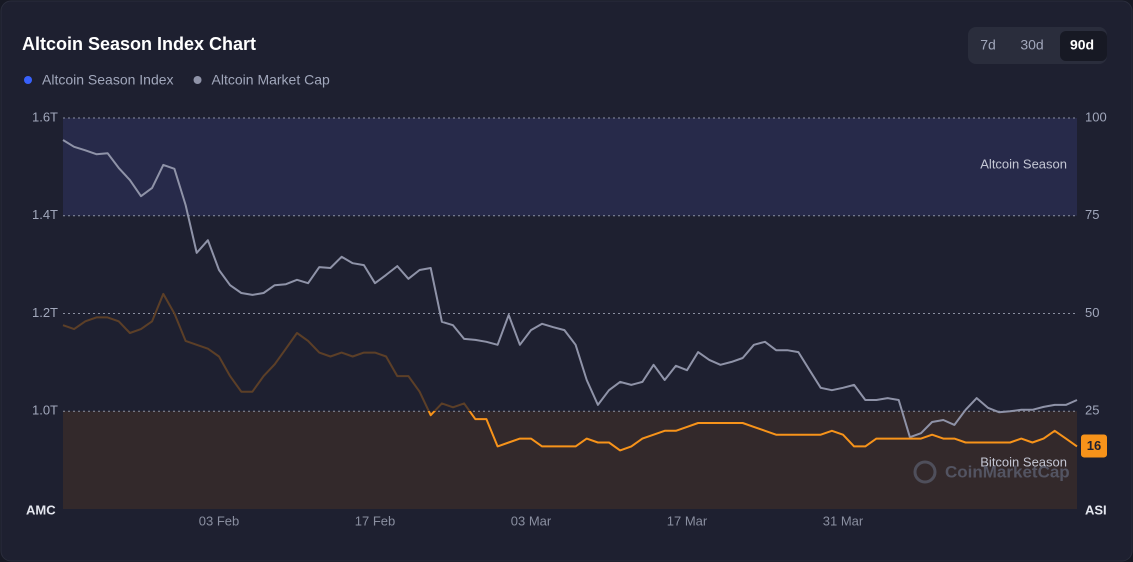  Describe the element at coordinates (1023, 163) in the screenshot. I see `band-label: Altcoin Season` at that location.